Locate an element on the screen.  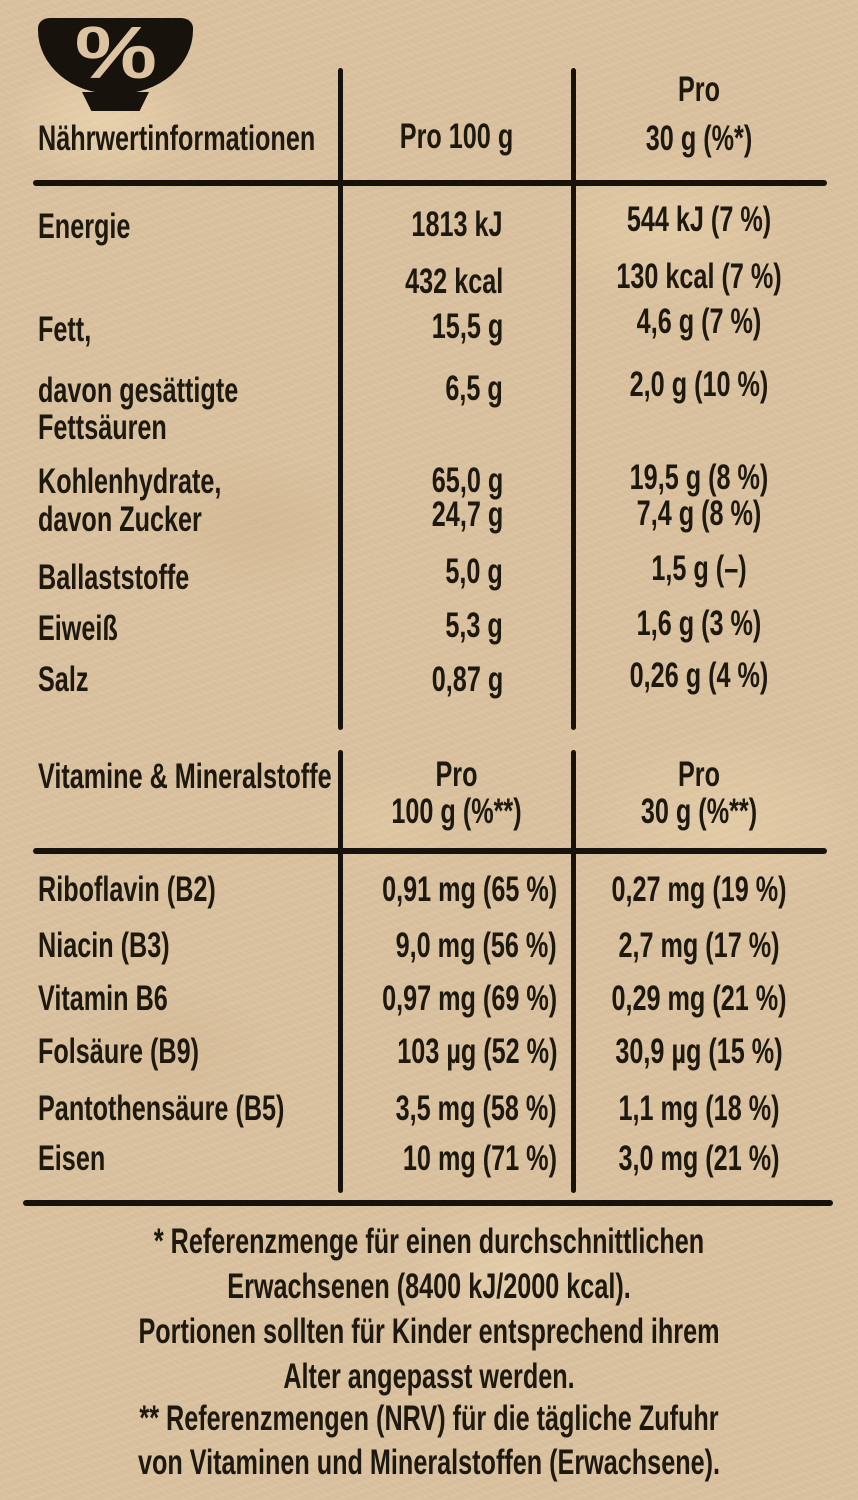
pantothensaeure-label: Pantothensäure (B5) is located at coordinates (161, 1108).